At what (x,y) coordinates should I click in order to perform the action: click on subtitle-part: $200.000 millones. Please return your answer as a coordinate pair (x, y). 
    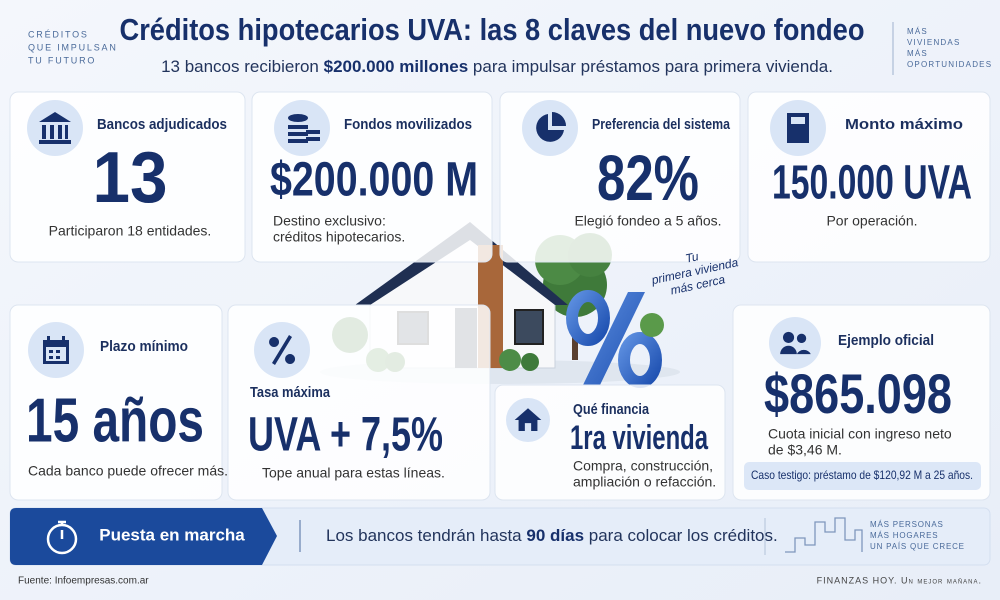
    Looking at the image, I should click on (396, 66).